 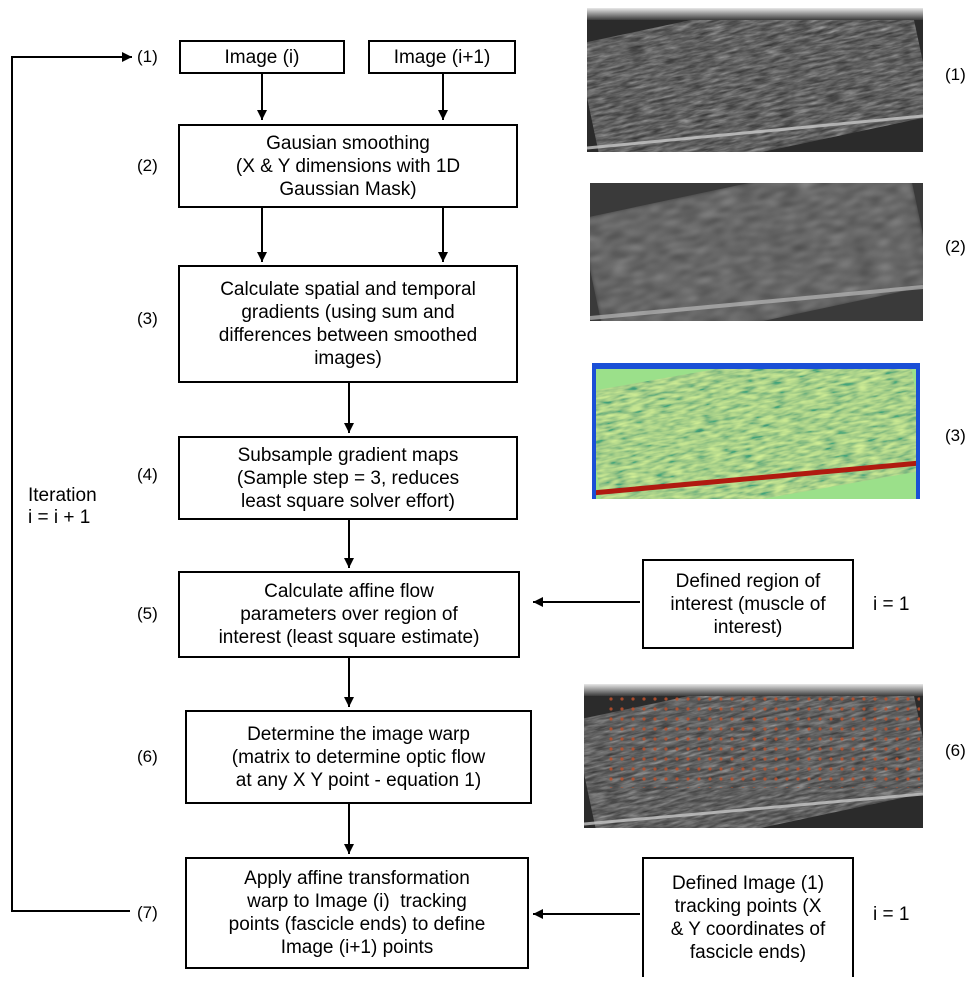 What do you see at coordinates (348, 189) in the screenshot?
I see `smoothing-line-3: Gaussian Mask)` at bounding box center [348, 189].